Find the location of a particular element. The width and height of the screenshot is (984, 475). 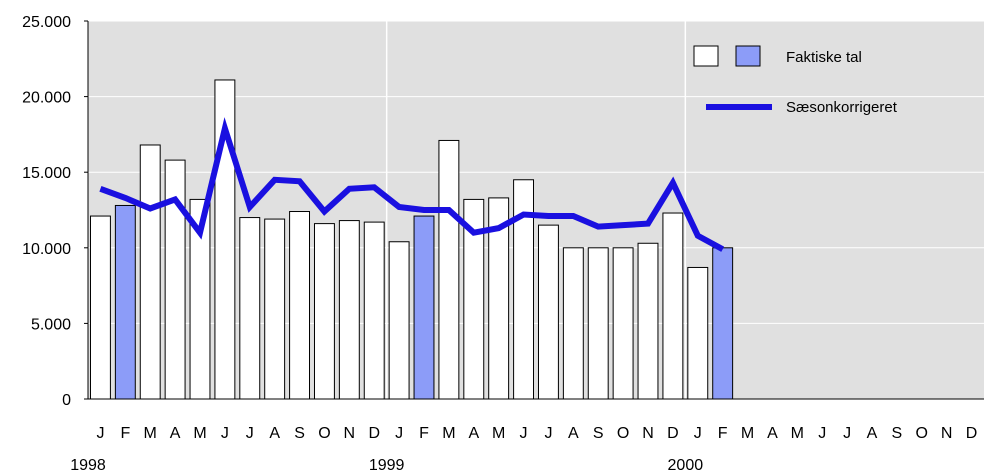

x-tick-label-0: J is located at coordinates (100, 433).